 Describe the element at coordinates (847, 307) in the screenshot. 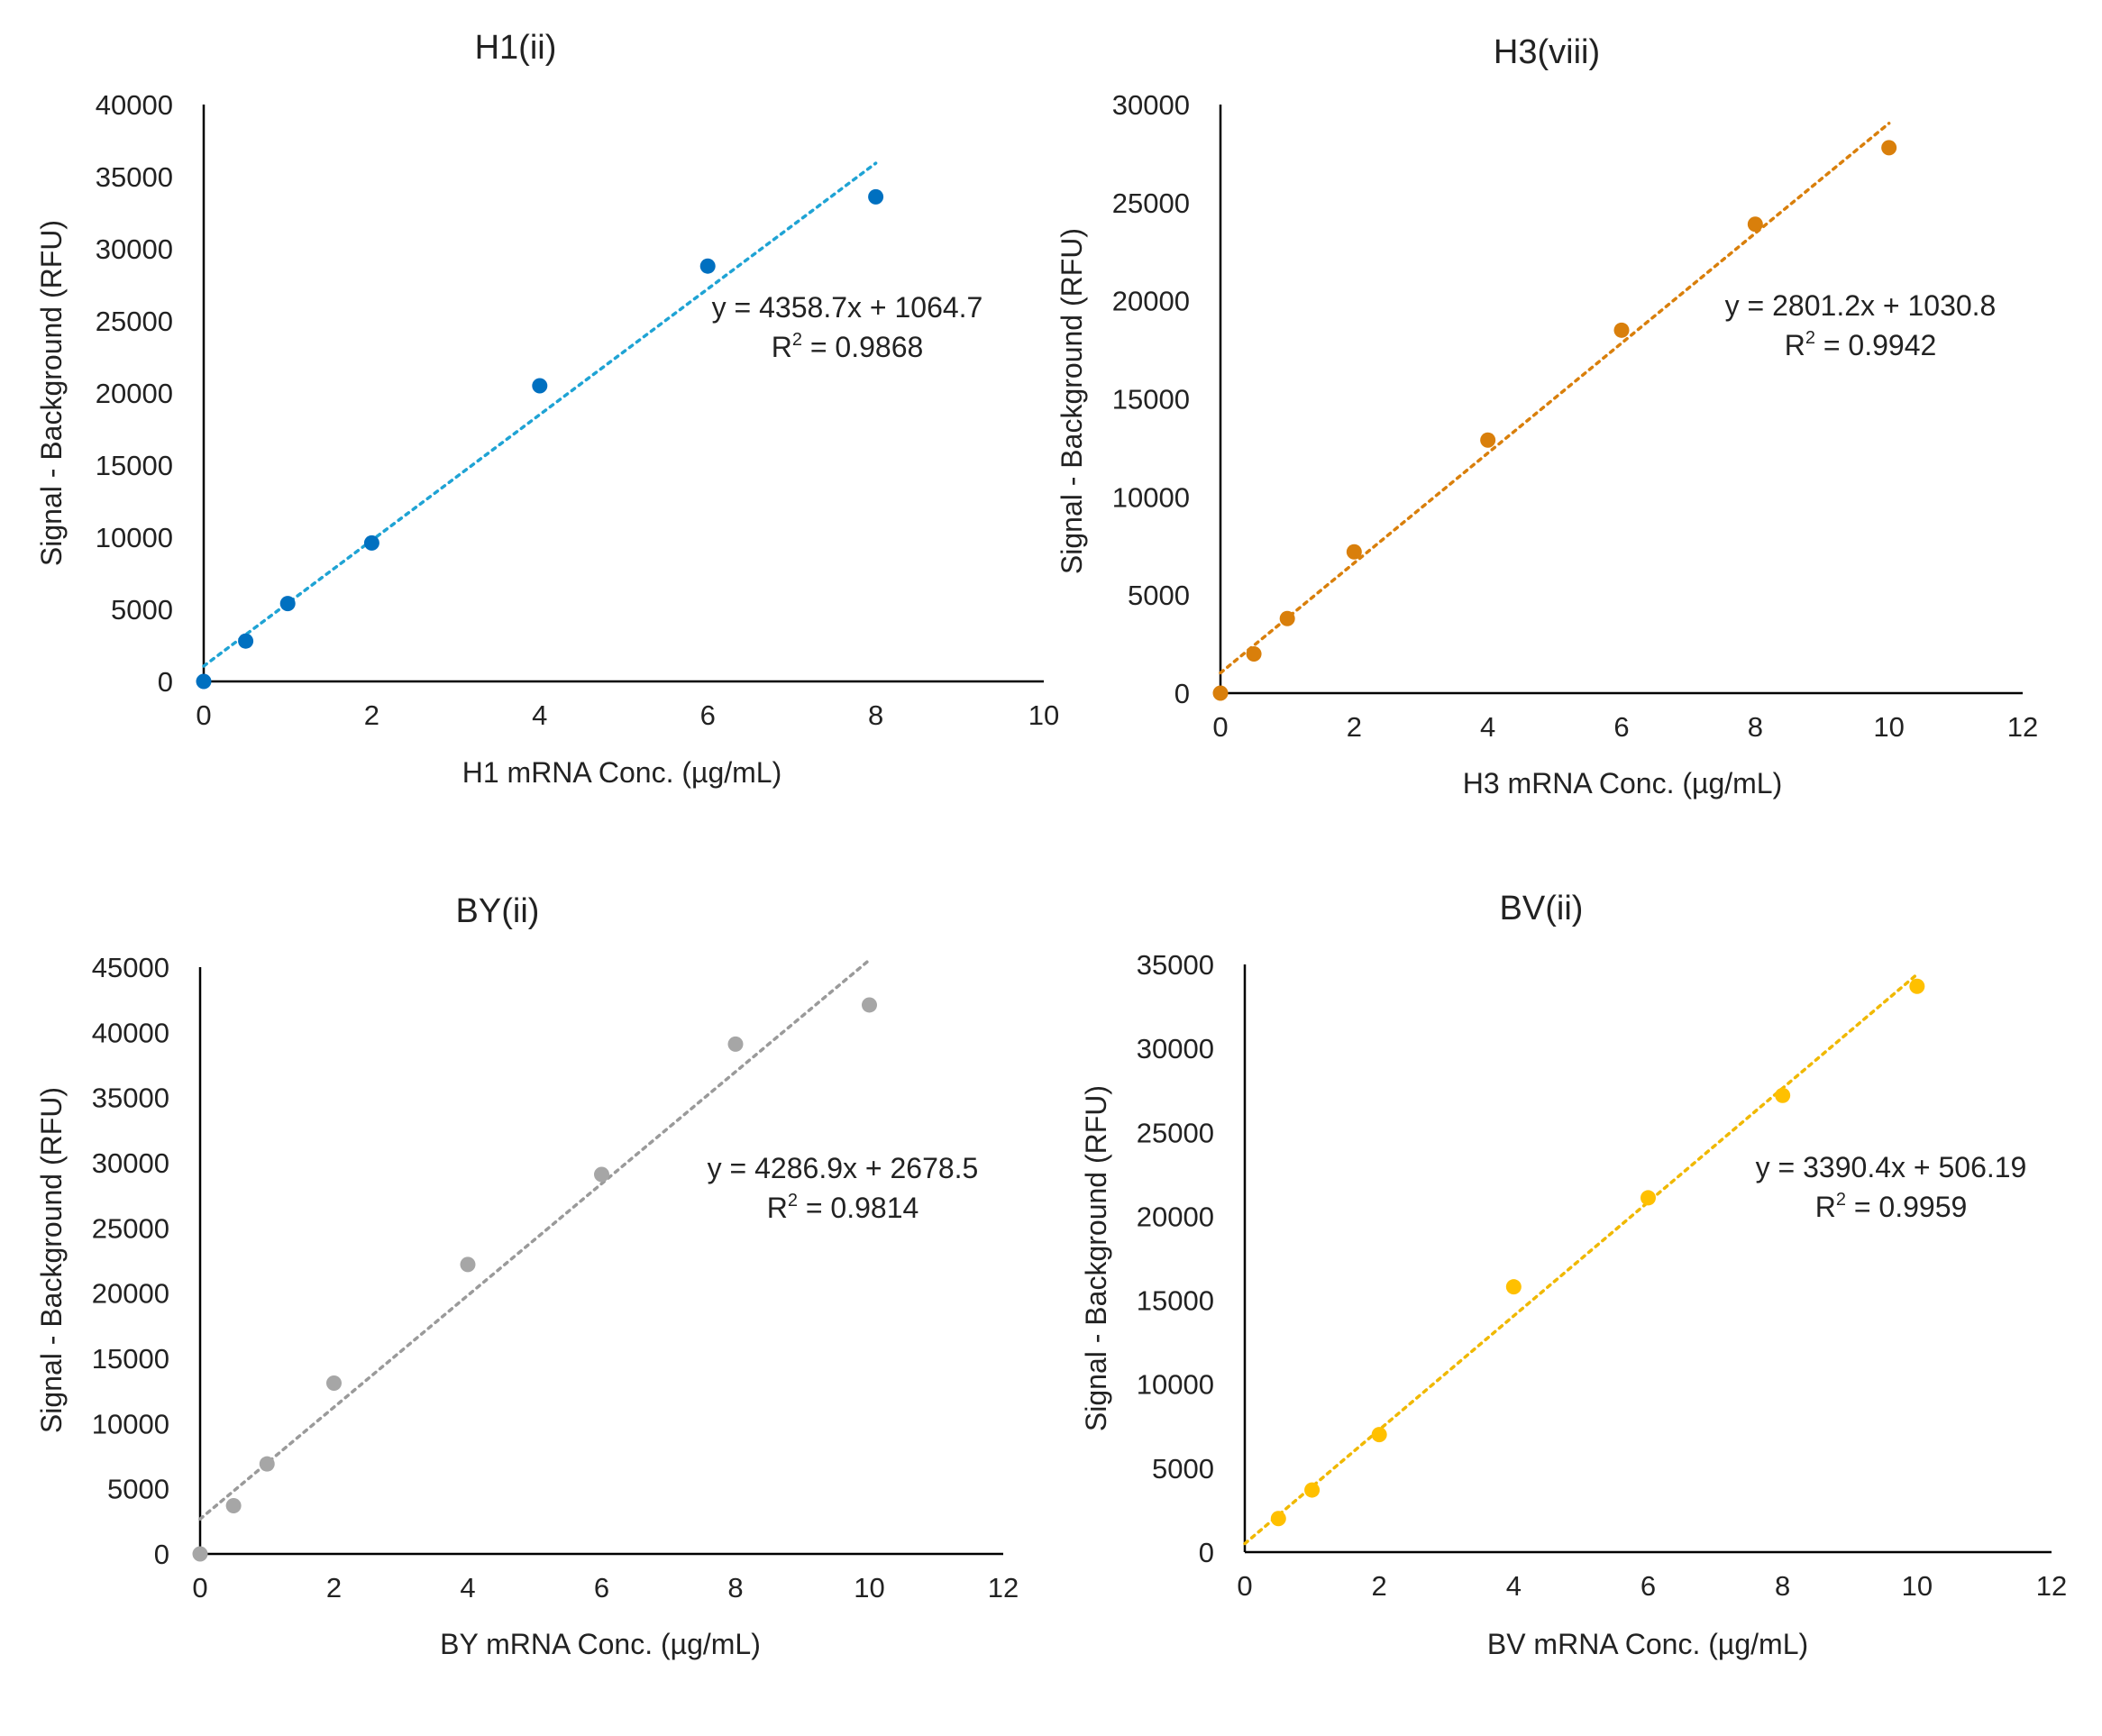

I see `trendline-equation: y = 4358.7x + 1064.7` at that location.